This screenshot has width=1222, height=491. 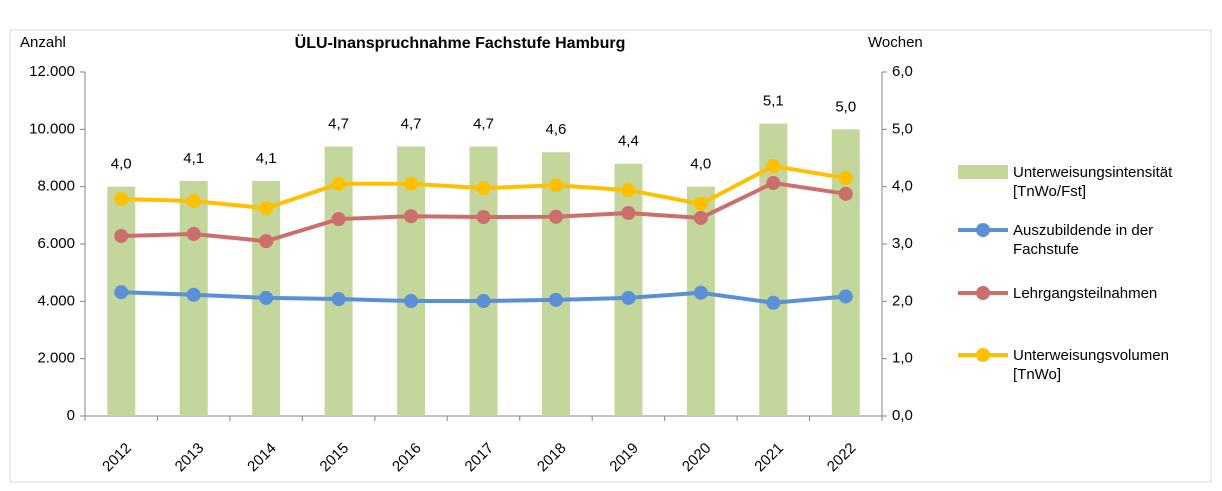 I want to click on x-tick-label: 2016, so click(x=407, y=458).